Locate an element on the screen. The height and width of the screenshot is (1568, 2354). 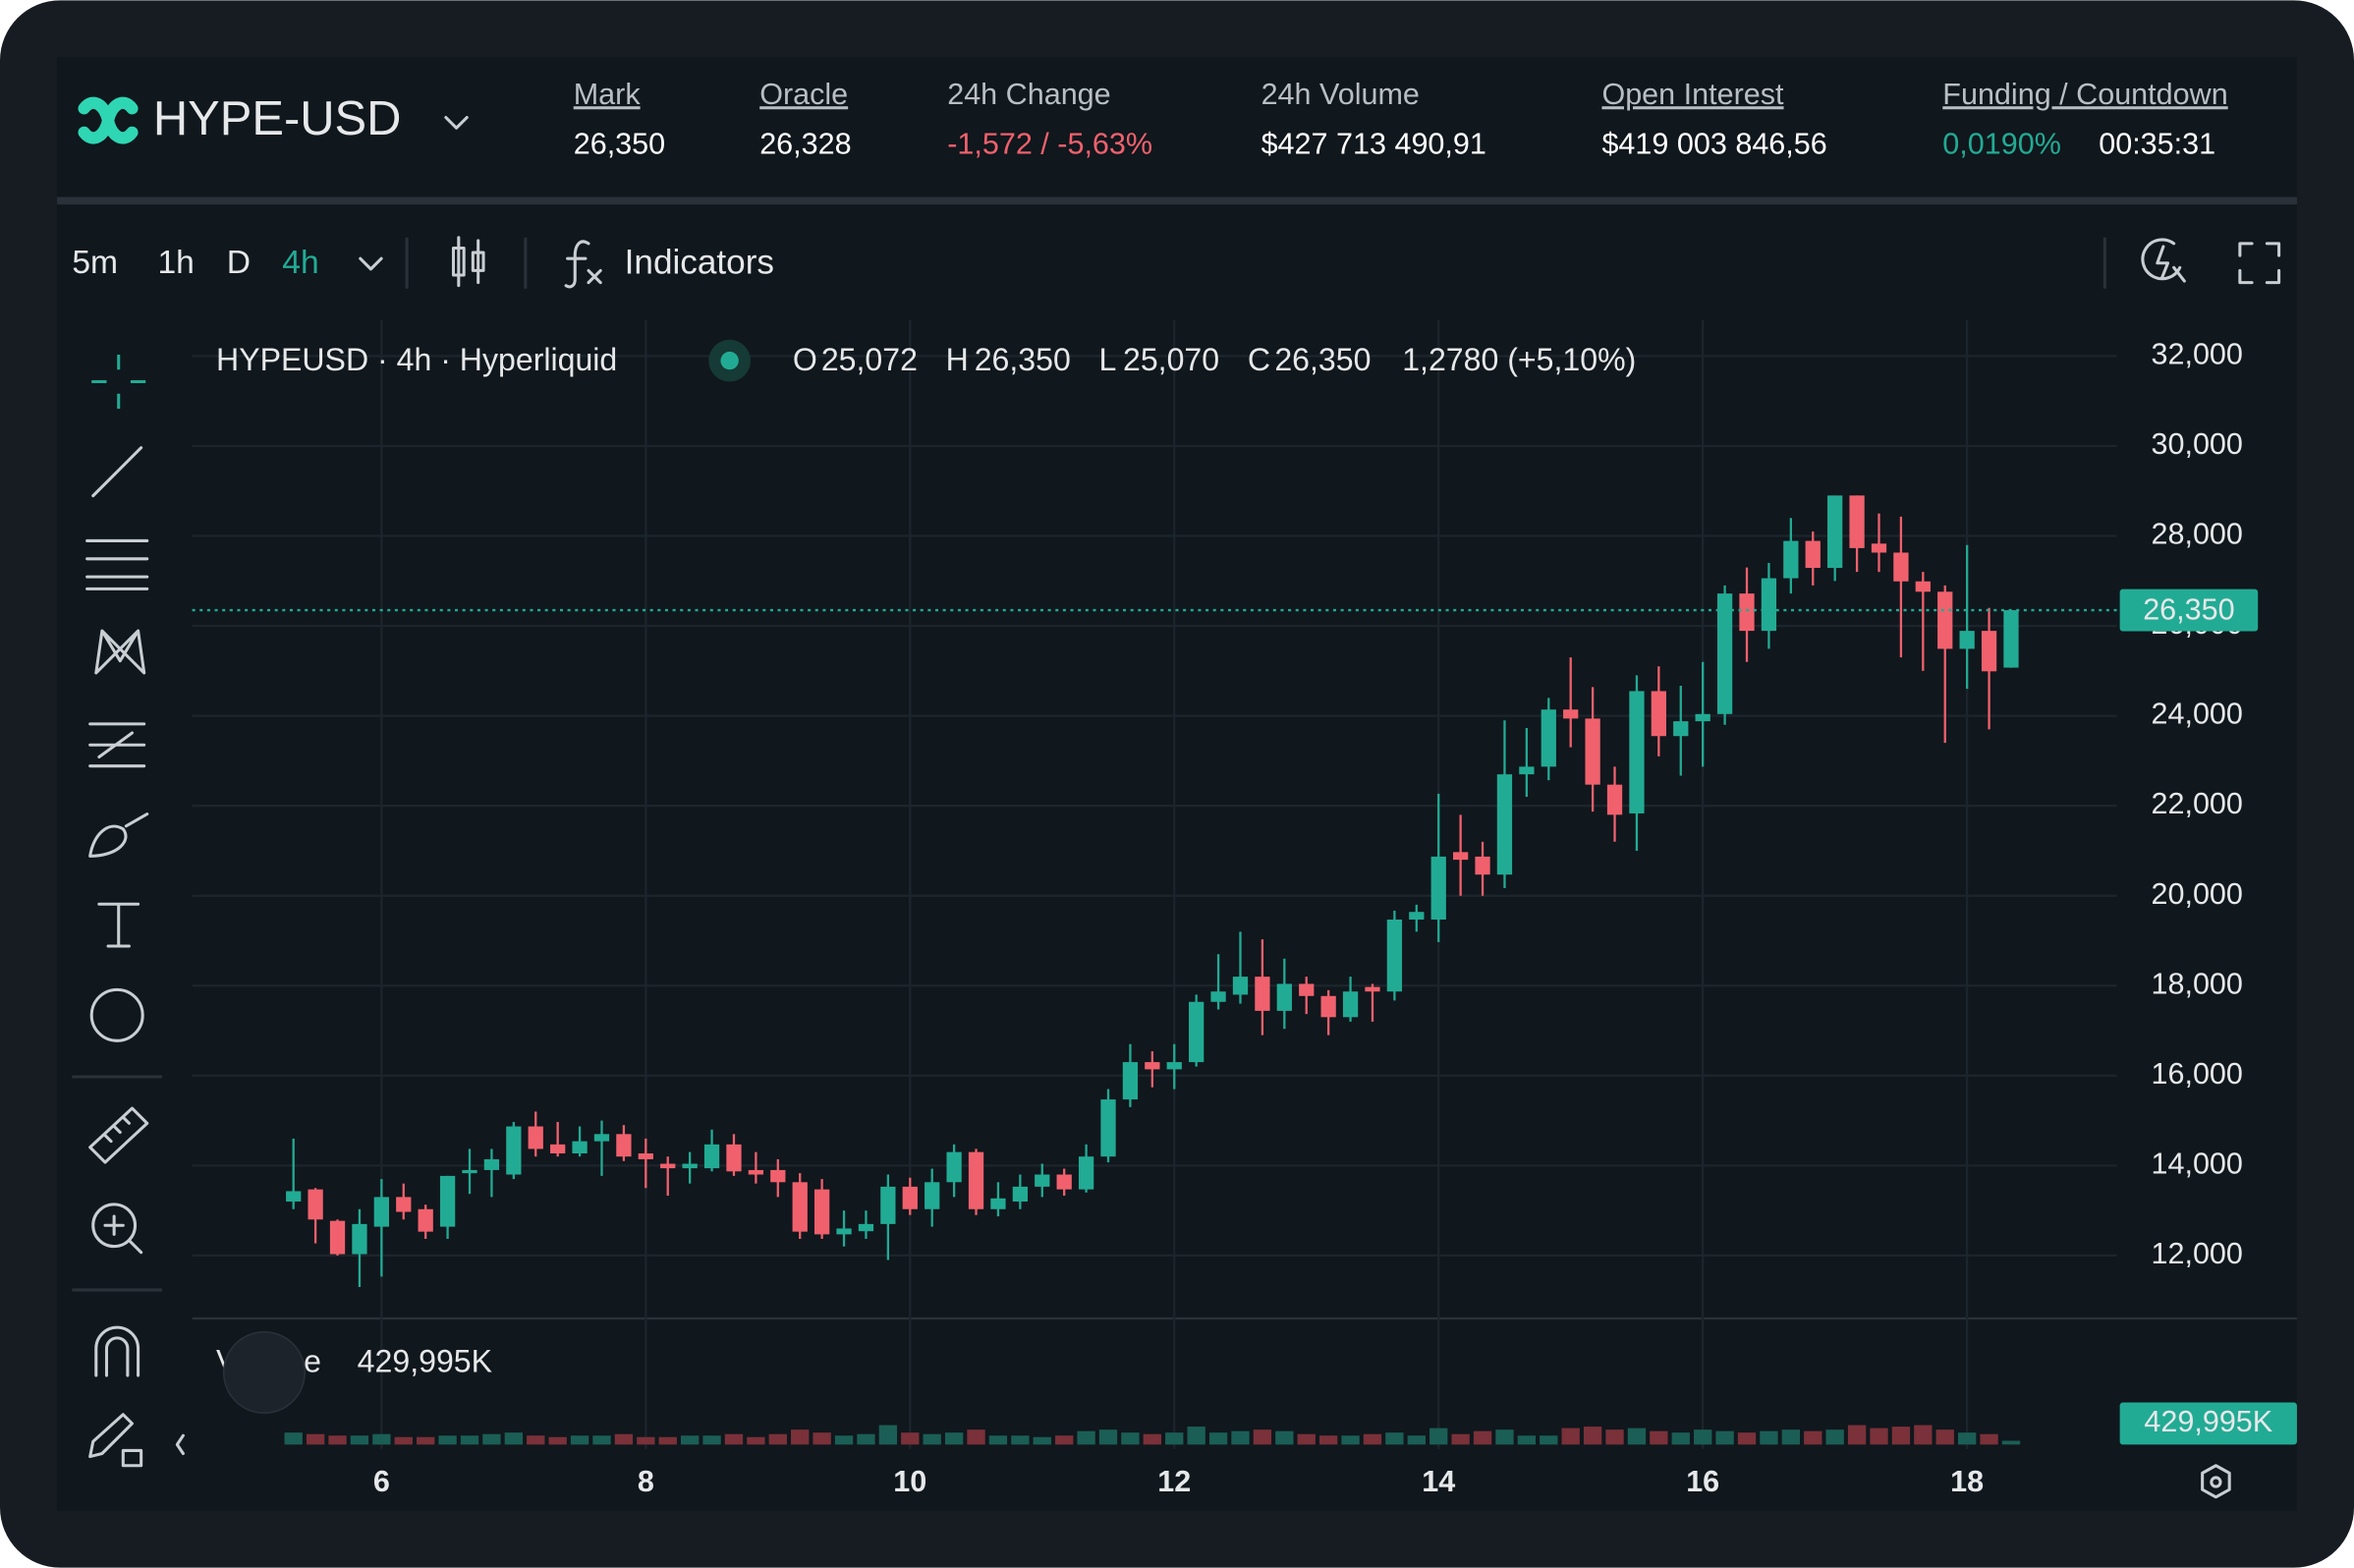
interval-button: 5m is located at coordinates (95, 263).